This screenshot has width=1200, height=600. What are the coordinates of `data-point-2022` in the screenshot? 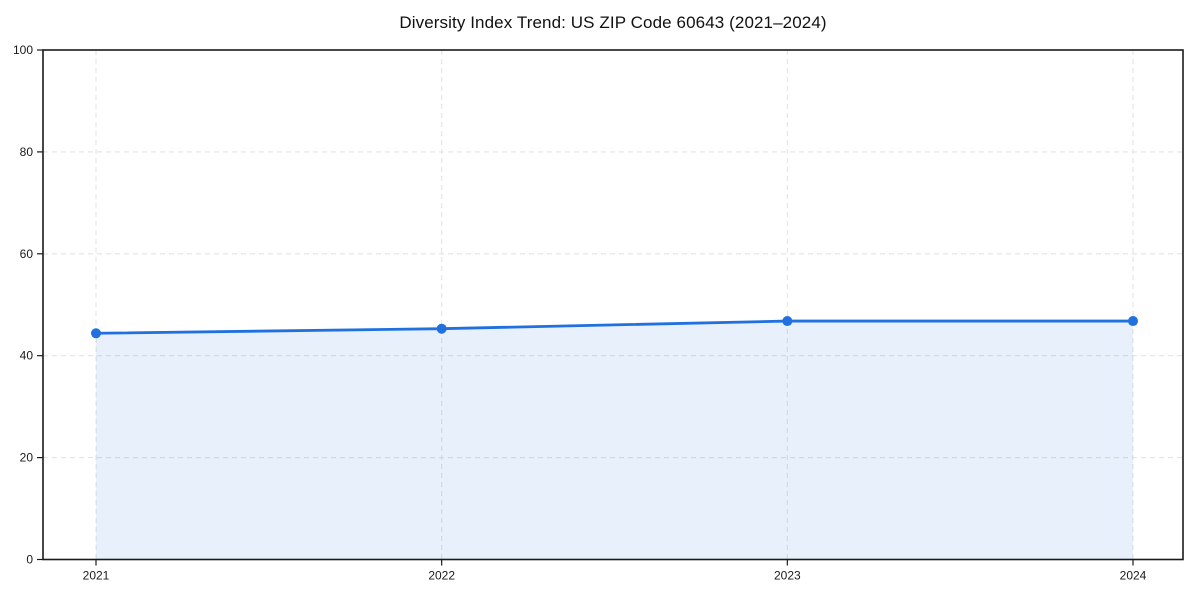 It's located at (441, 328).